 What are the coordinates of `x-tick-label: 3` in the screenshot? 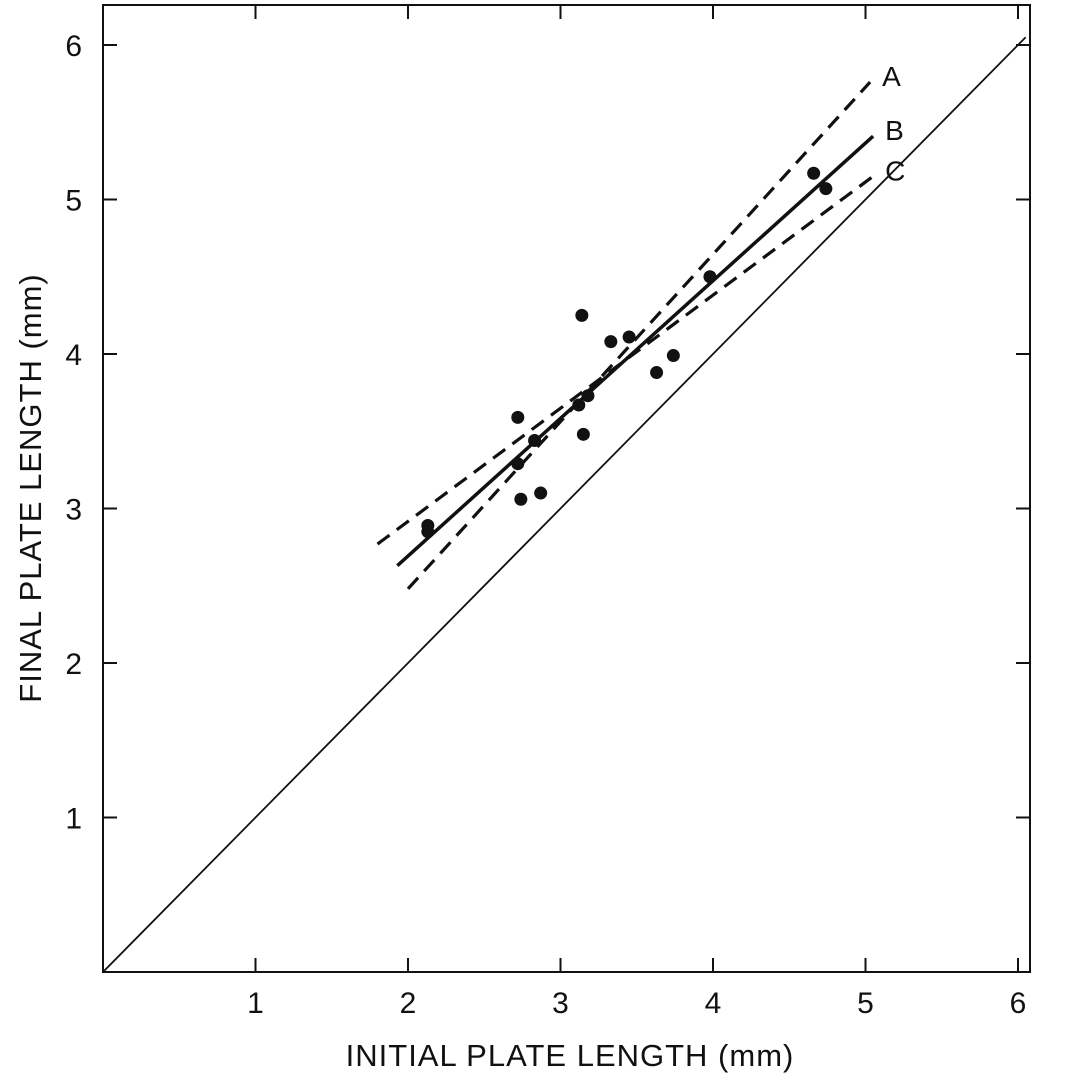 It's located at (560, 1003).